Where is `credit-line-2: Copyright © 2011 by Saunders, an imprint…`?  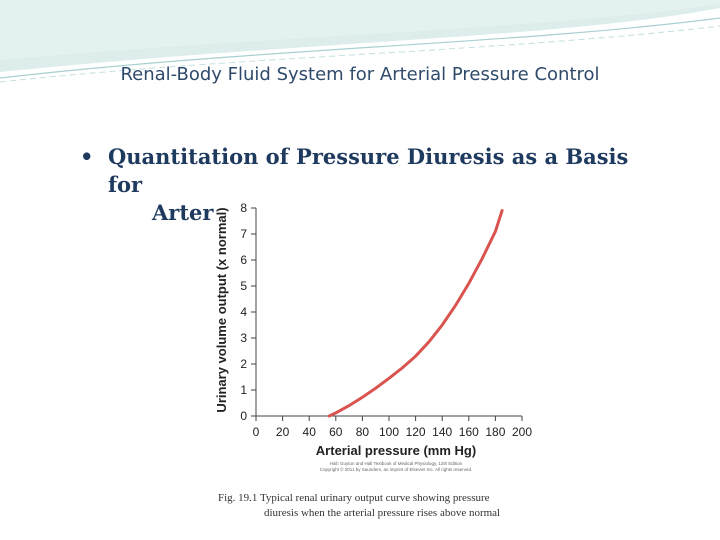
credit-line-2: Copyright © 2011 by Saunders, an imprint… is located at coordinates (396, 469).